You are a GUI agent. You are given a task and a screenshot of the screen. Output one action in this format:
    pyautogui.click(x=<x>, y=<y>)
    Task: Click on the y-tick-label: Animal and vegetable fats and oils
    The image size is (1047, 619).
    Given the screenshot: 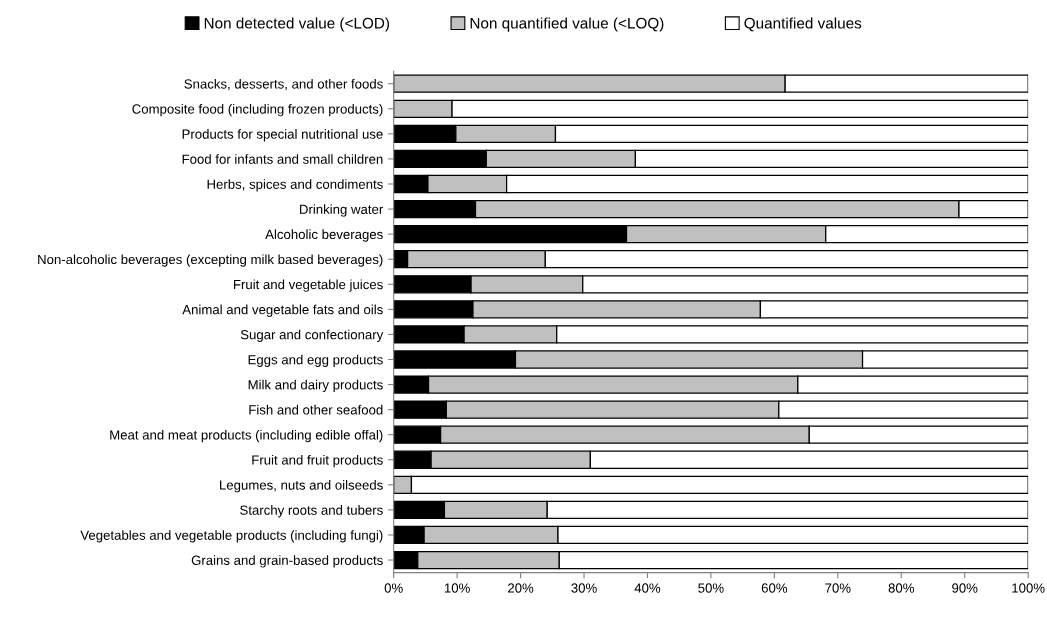 What is the action you would take?
    pyautogui.click(x=282, y=310)
    